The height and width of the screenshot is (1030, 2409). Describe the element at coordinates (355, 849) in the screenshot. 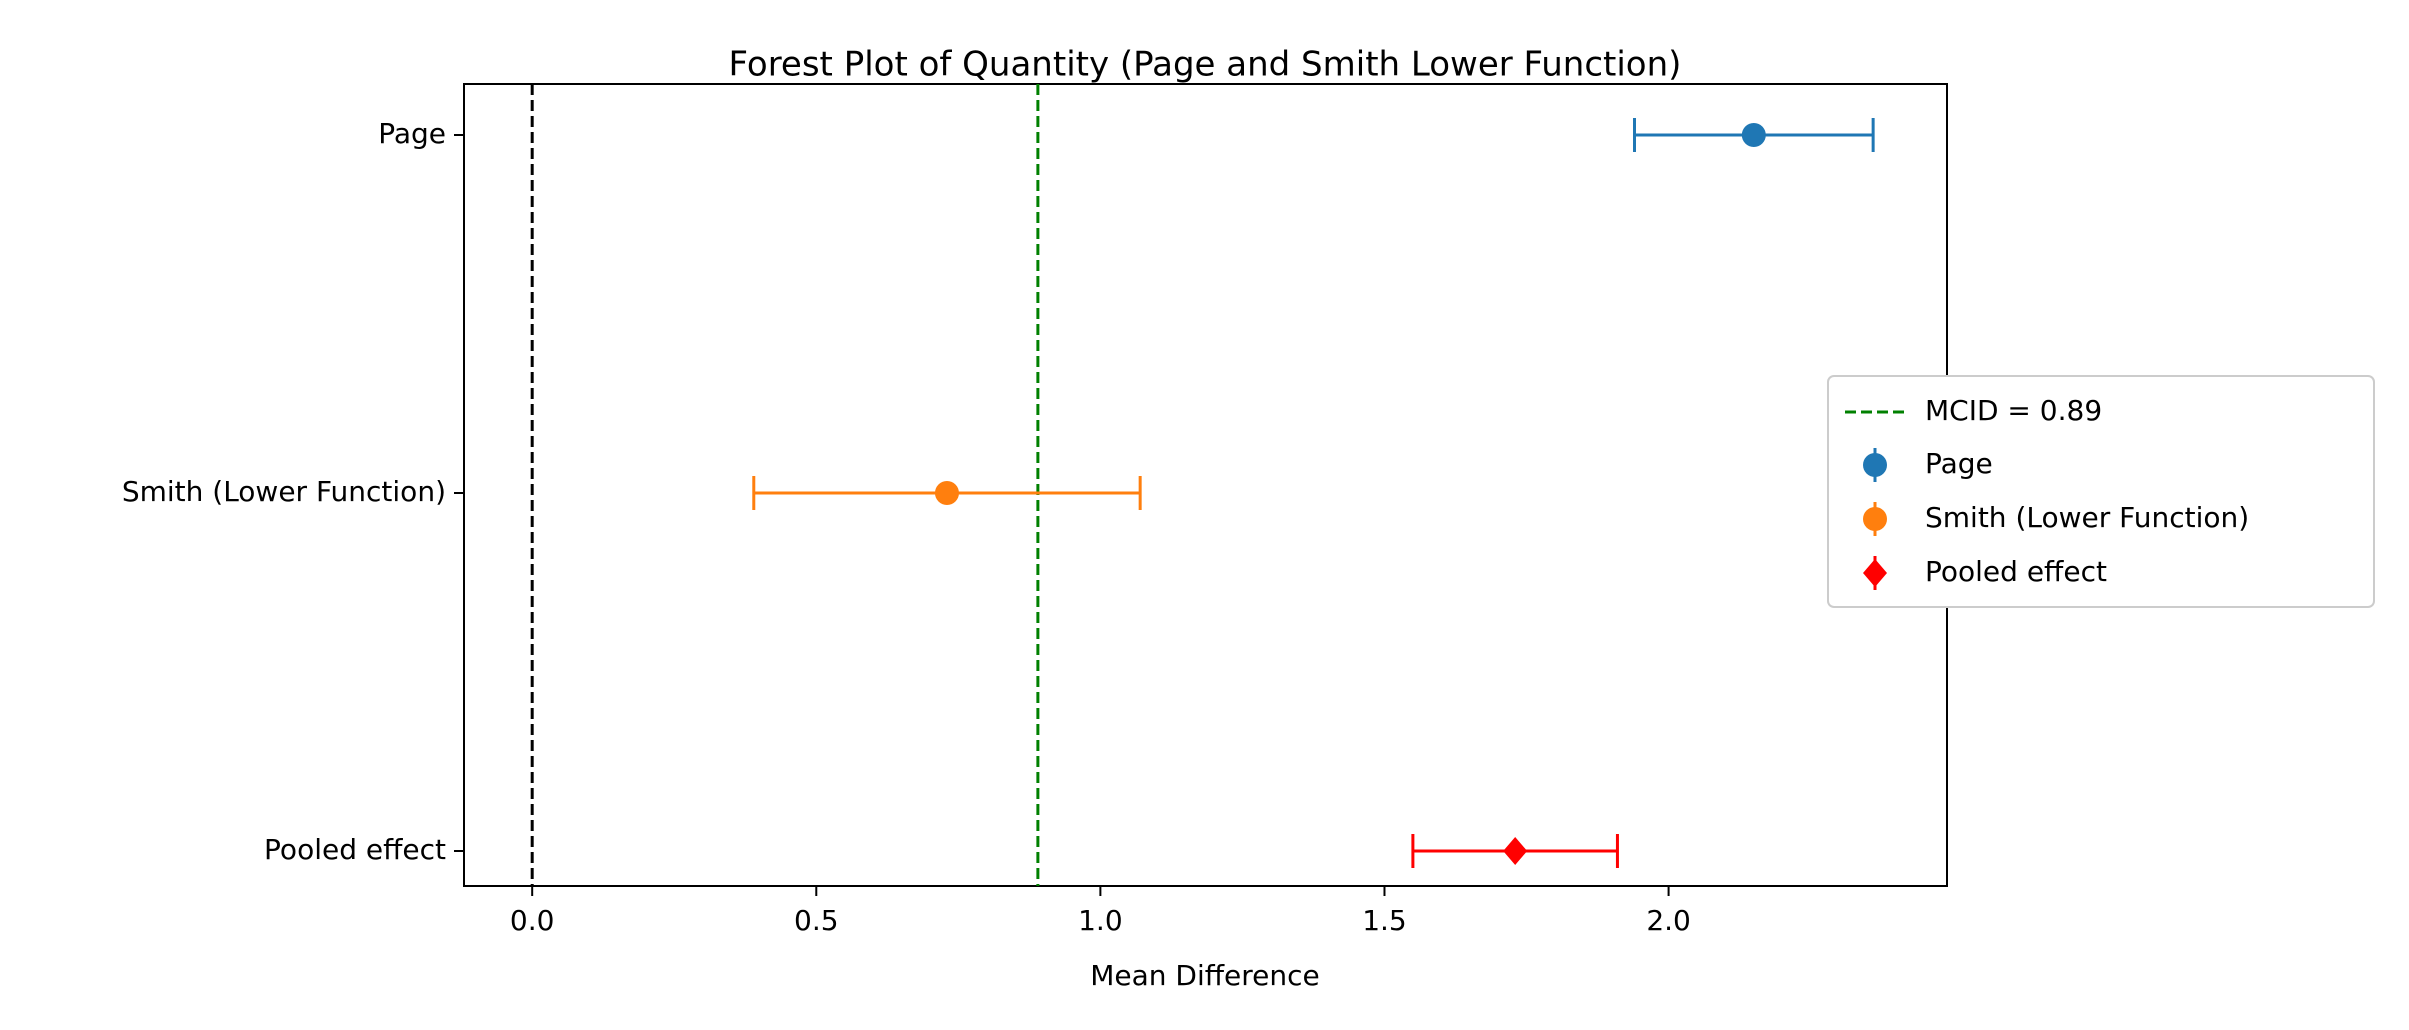

I see `y-tick-label: Pooled effect` at that location.